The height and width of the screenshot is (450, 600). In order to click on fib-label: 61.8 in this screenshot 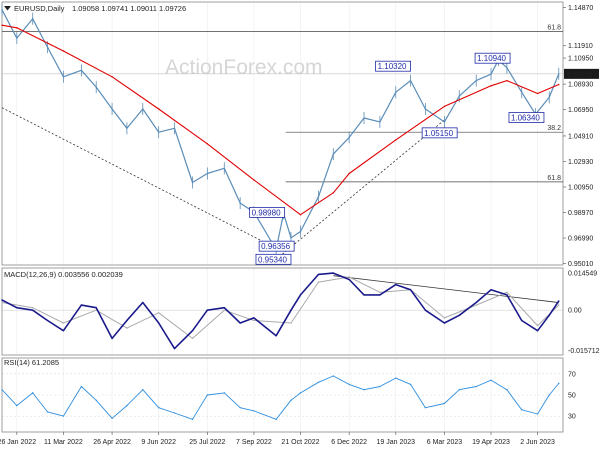, I will do `click(554, 178)`.